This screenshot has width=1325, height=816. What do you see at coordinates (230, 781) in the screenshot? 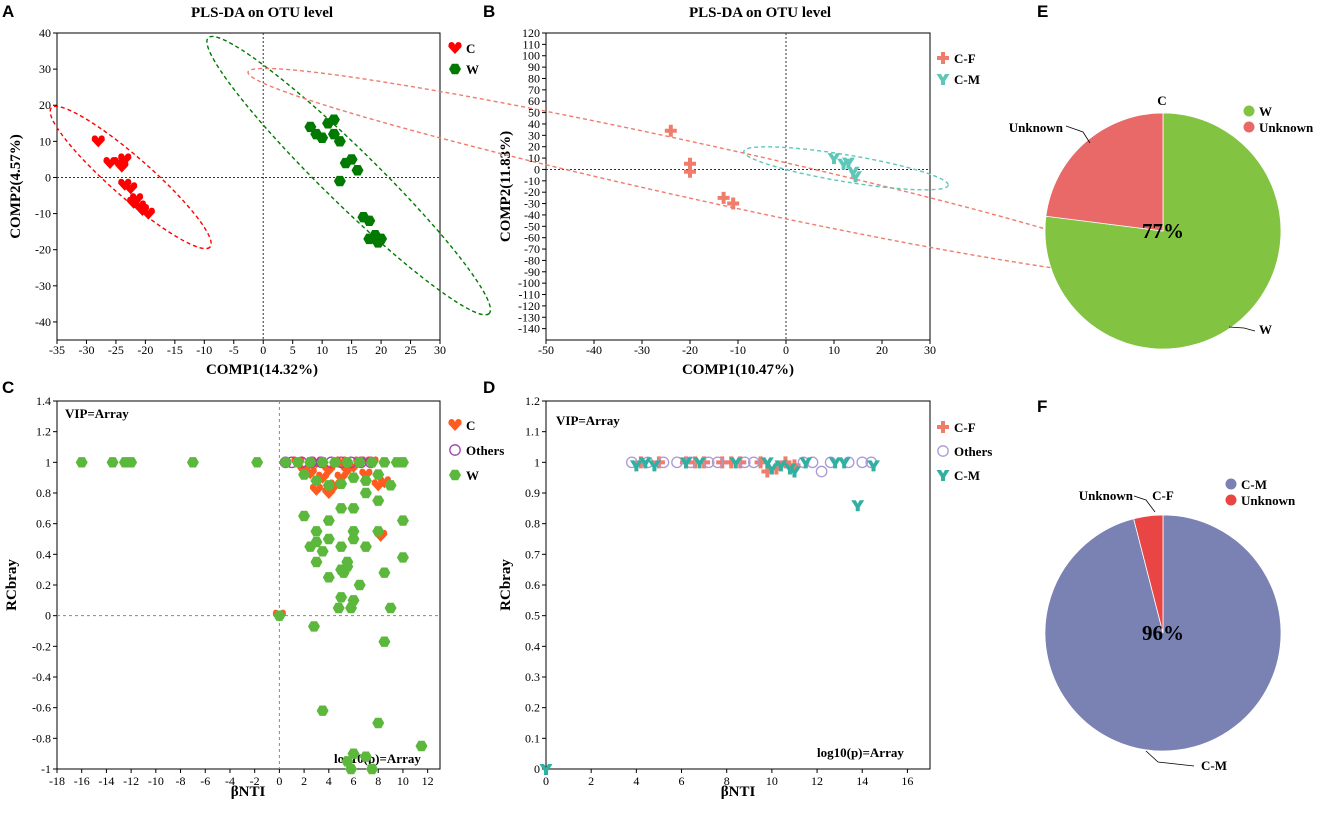
I see `x-tick-label: -4` at bounding box center [230, 781].